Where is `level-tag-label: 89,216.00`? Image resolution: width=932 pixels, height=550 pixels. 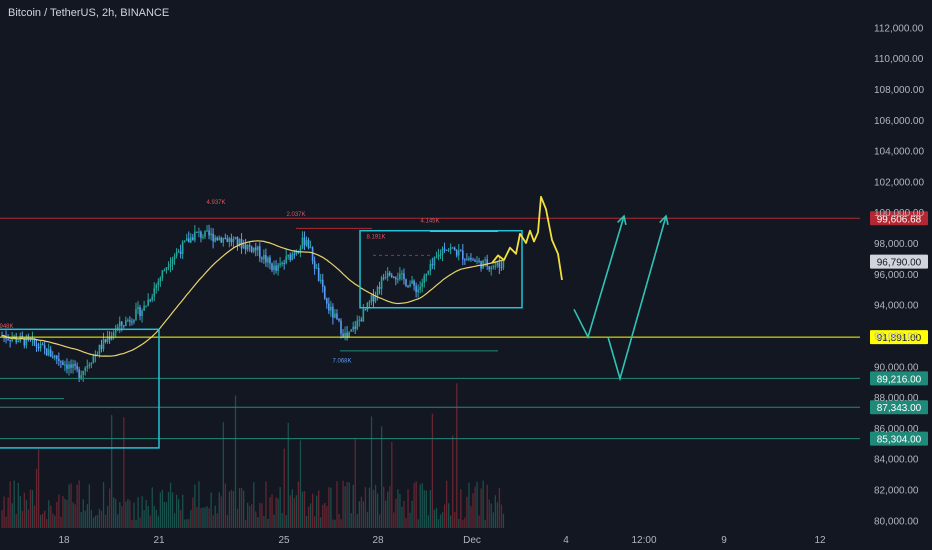
level-tag-label: 89,216.00 is located at coordinates (899, 379).